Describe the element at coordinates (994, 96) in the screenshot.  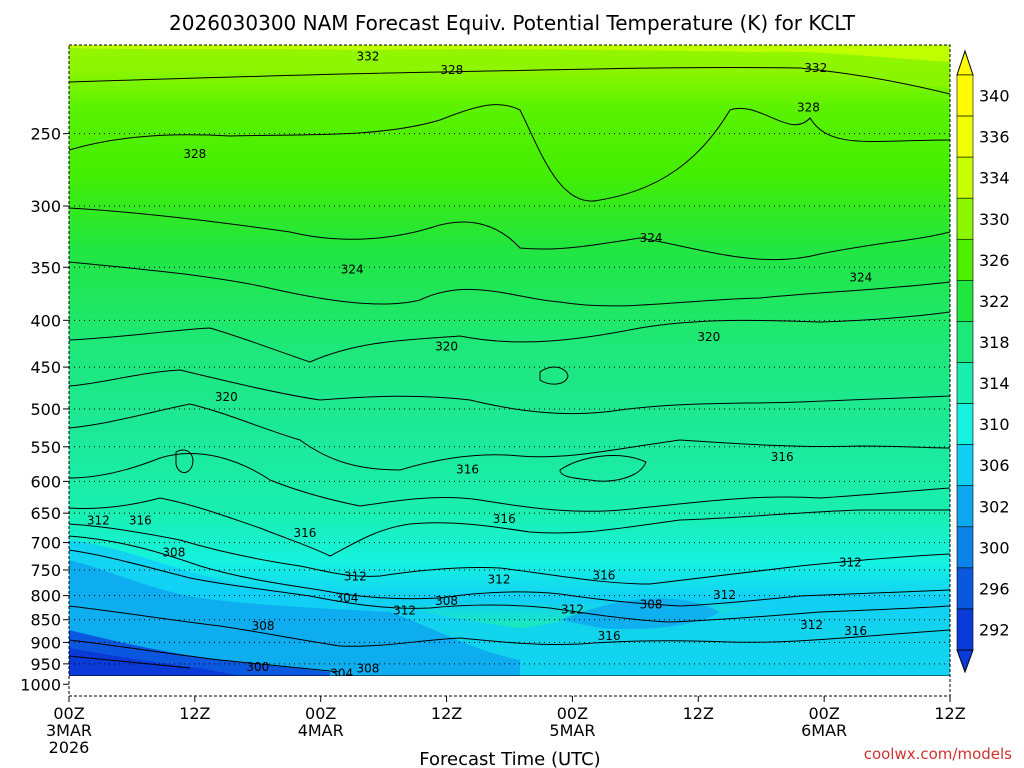
I see `colorbar-label: 340` at that location.